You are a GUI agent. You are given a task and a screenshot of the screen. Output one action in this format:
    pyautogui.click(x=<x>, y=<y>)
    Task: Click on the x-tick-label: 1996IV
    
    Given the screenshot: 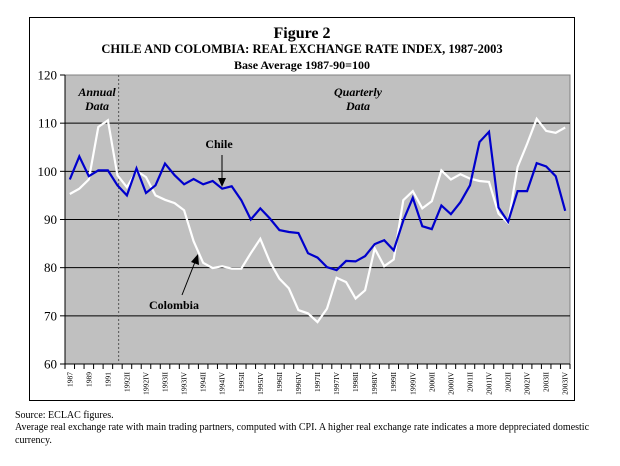 What is the action you would take?
    pyautogui.click(x=298, y=382)
    